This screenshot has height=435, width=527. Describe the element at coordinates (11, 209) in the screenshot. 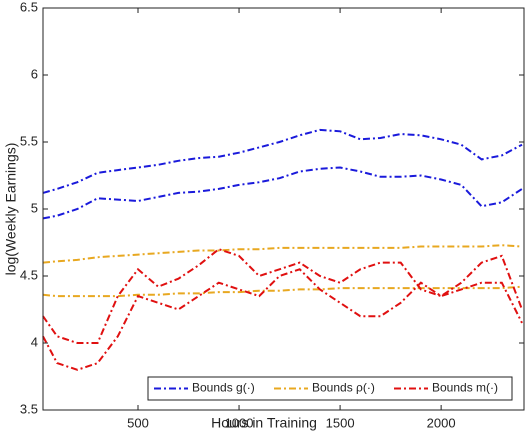

I see `y-axis-label: log(Weekly Earnings)` at that location.